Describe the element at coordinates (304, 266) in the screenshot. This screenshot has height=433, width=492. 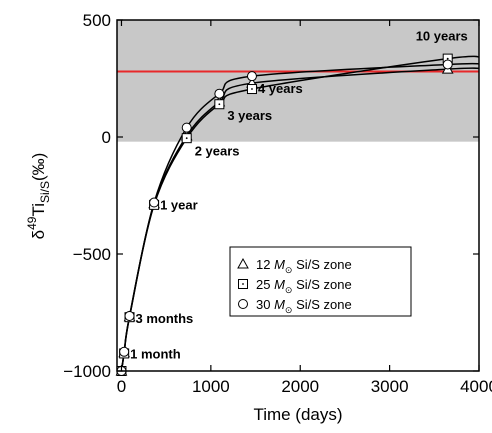
I see `legend-entry-label: 12 M⊙ Si/S zone` at that location.